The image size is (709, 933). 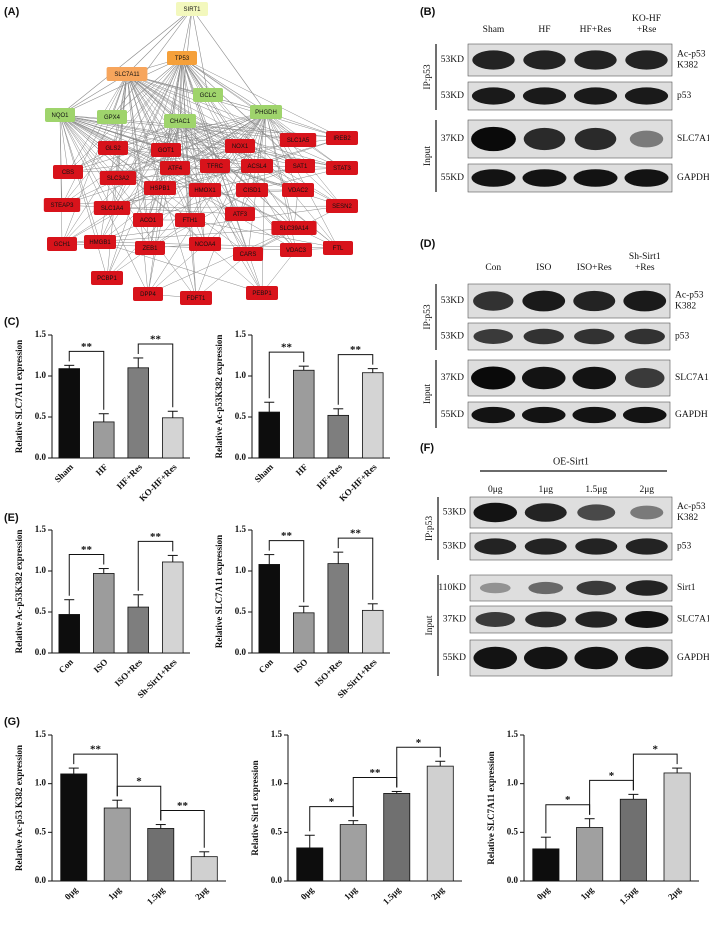 I want to click on x-tick-label: ISO, so click(x=301, y=666).